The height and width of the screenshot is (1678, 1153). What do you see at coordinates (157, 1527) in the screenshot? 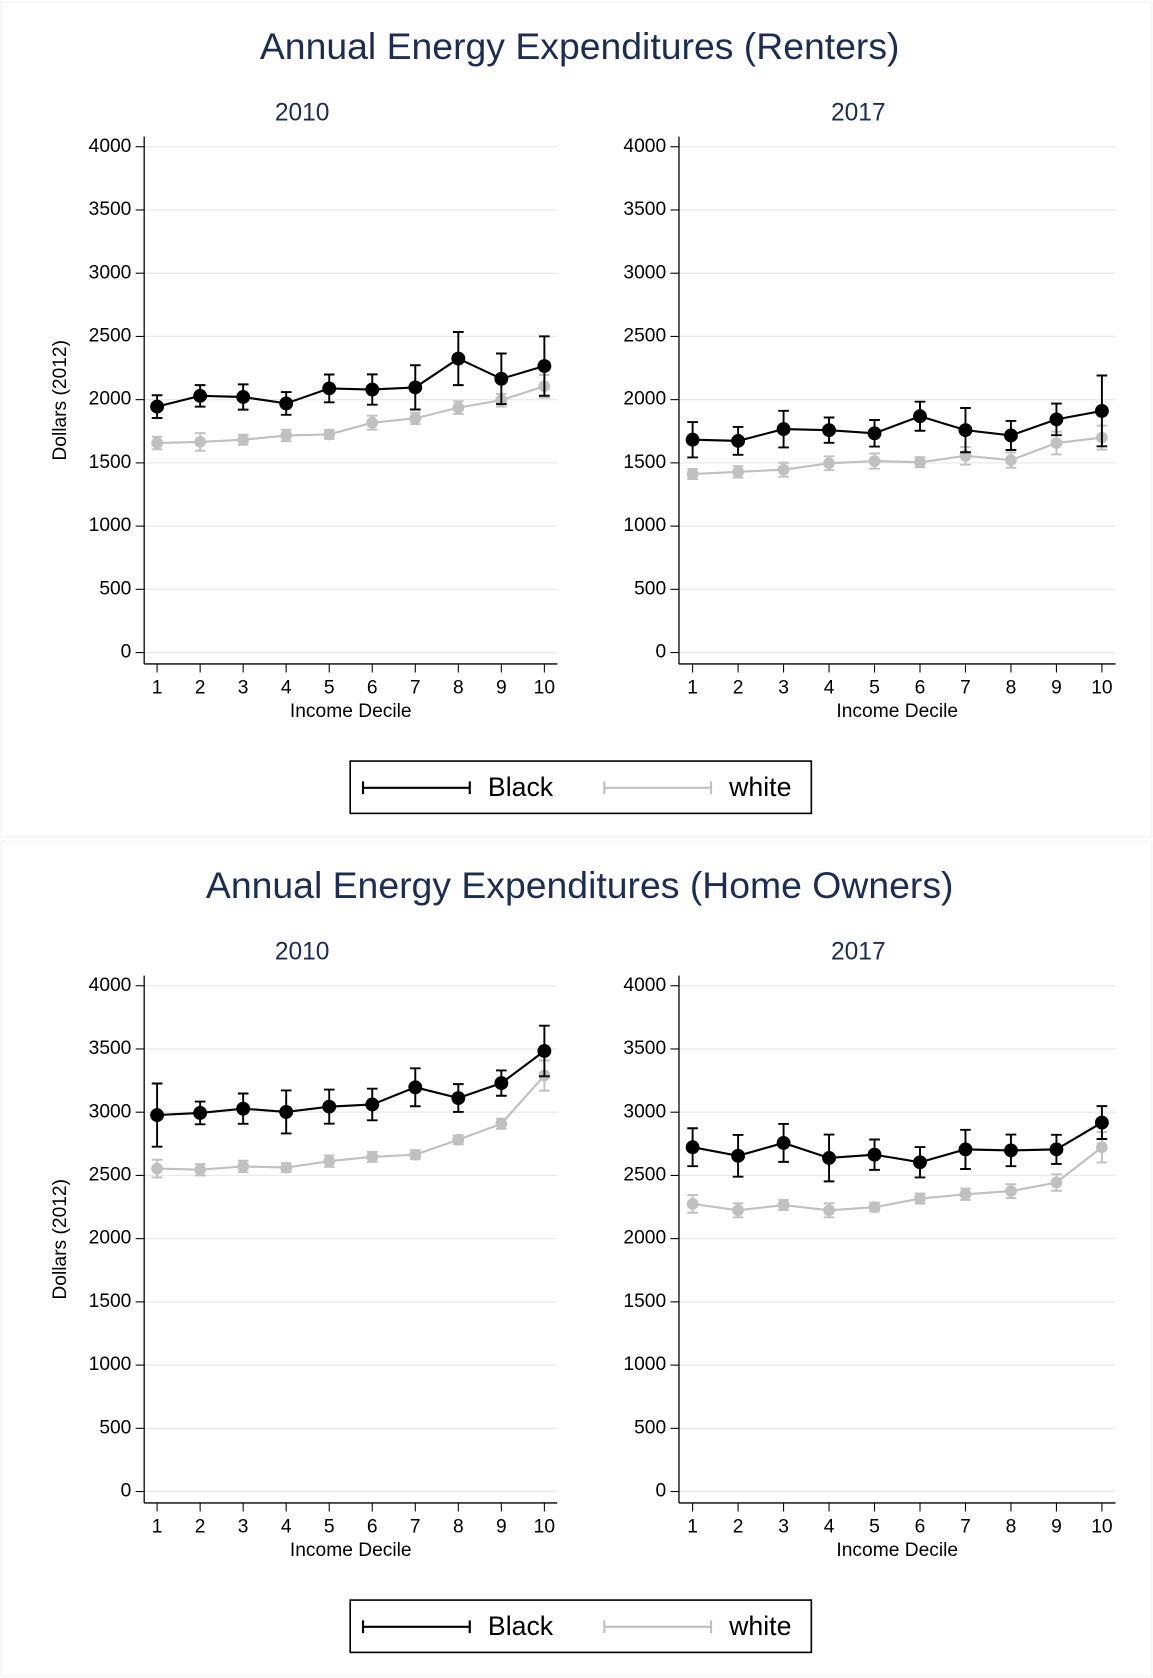
I see `x-tick-label: 1` at bounding box center [157, 1527].